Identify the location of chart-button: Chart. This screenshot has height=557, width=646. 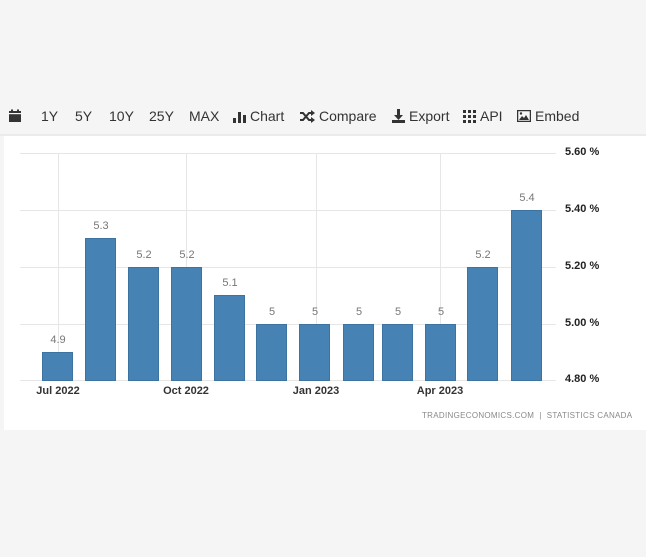
(258, 116).